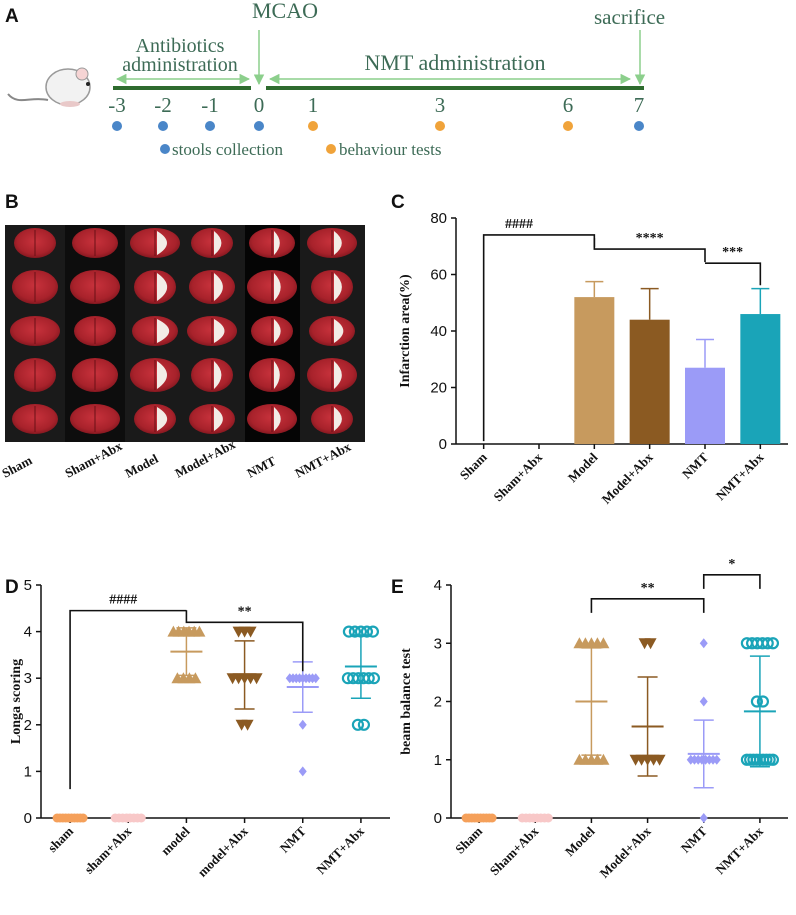  What do you see at coordinates (117, 105) in the screenshot?
I see `timeline-day-label: -3` at bounding box center [117, 105].